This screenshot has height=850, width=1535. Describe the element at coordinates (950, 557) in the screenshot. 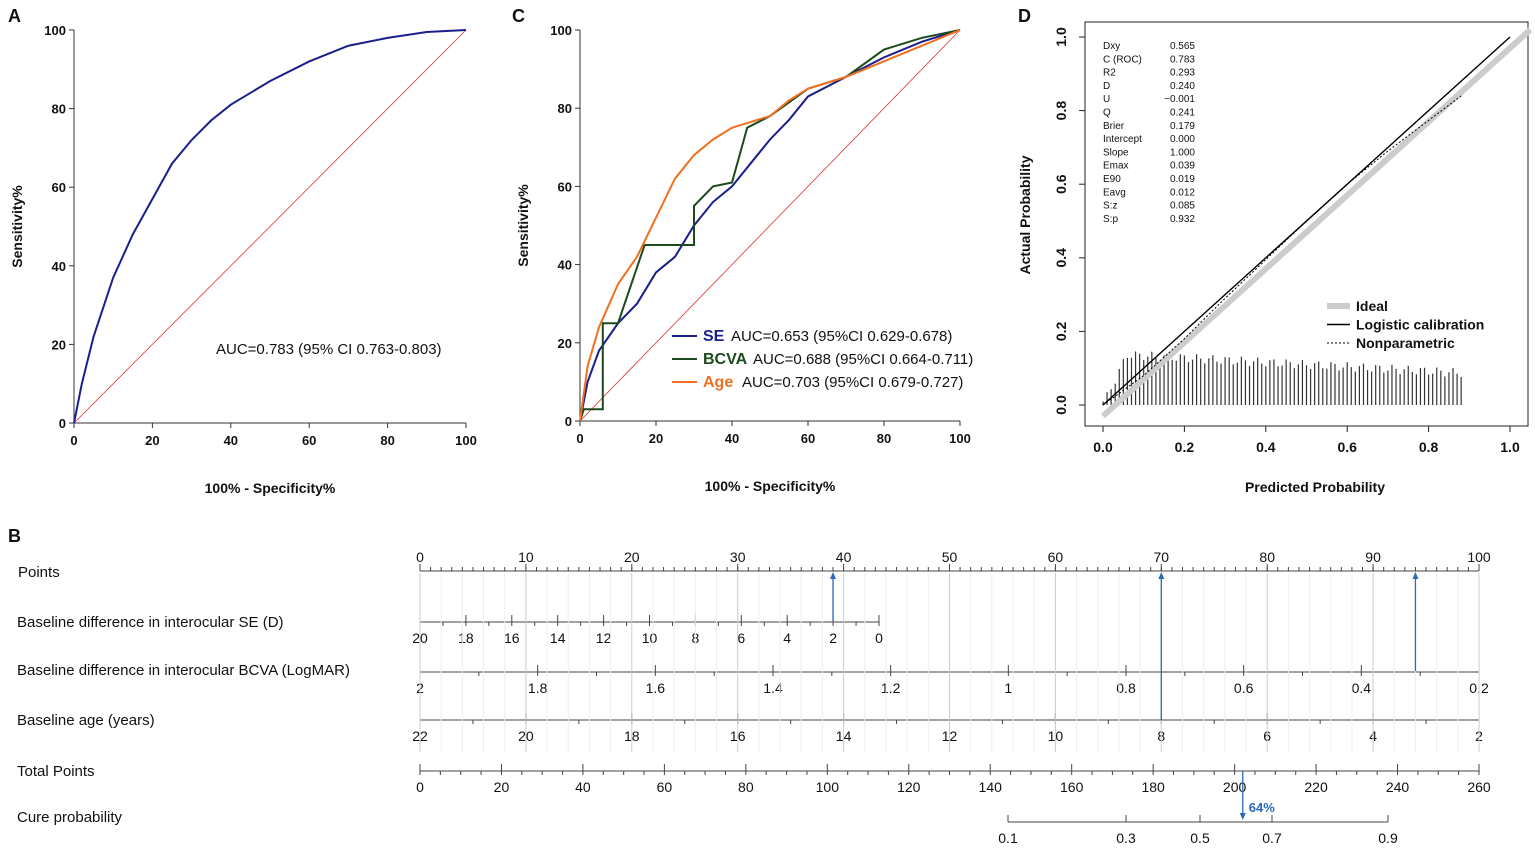

I see `tick-label: 50` at that location.